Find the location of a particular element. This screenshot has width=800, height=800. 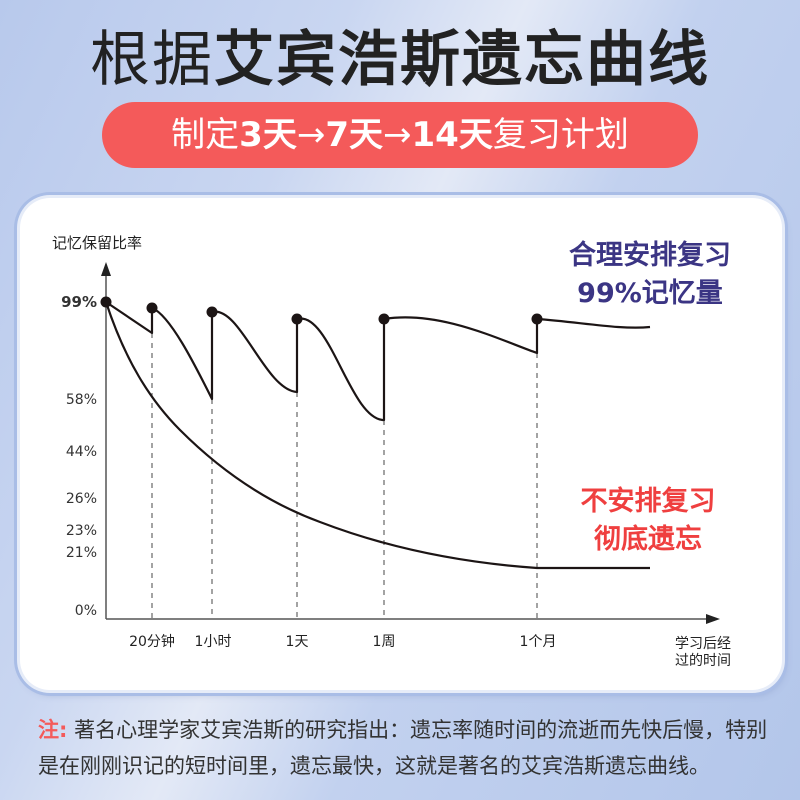

x-tick: 20分钟 is located at coordinates (152, 641).